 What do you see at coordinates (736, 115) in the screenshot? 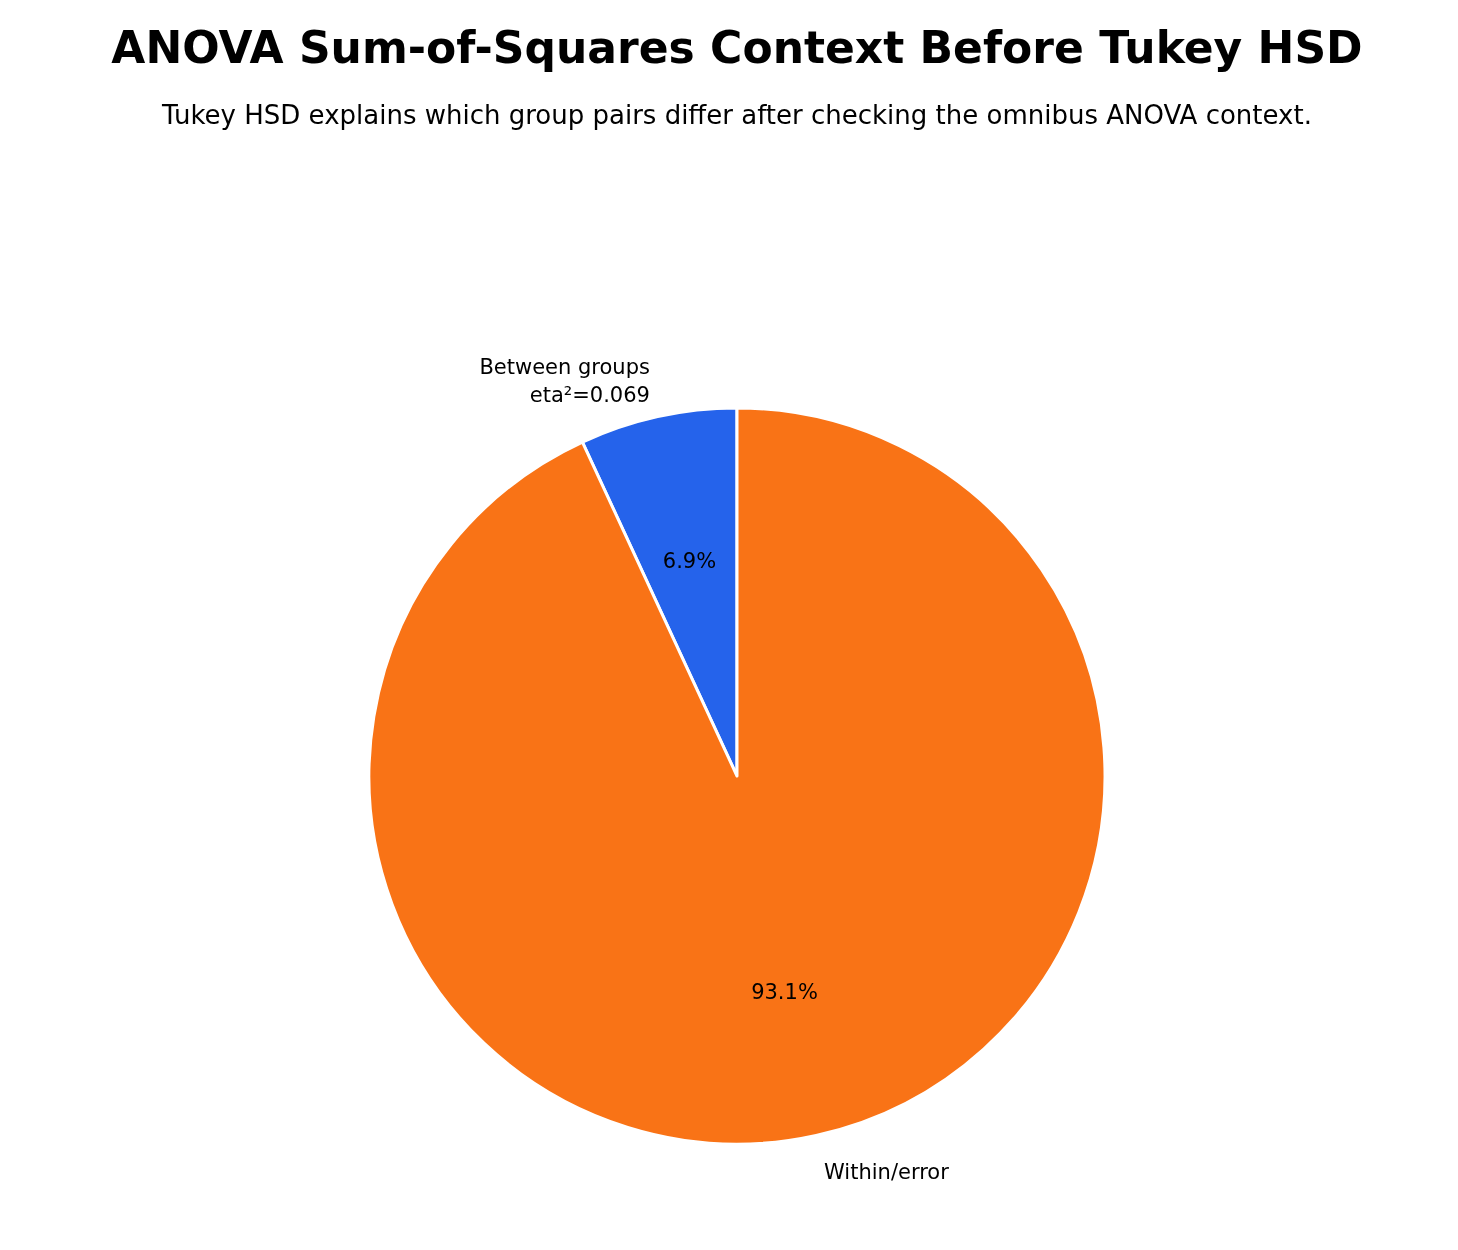
I see `chart-subtitle: Tukey HSD explains which group pairs differ after checking the omnibus ANOVA context.` at bounding box center [736, 115].